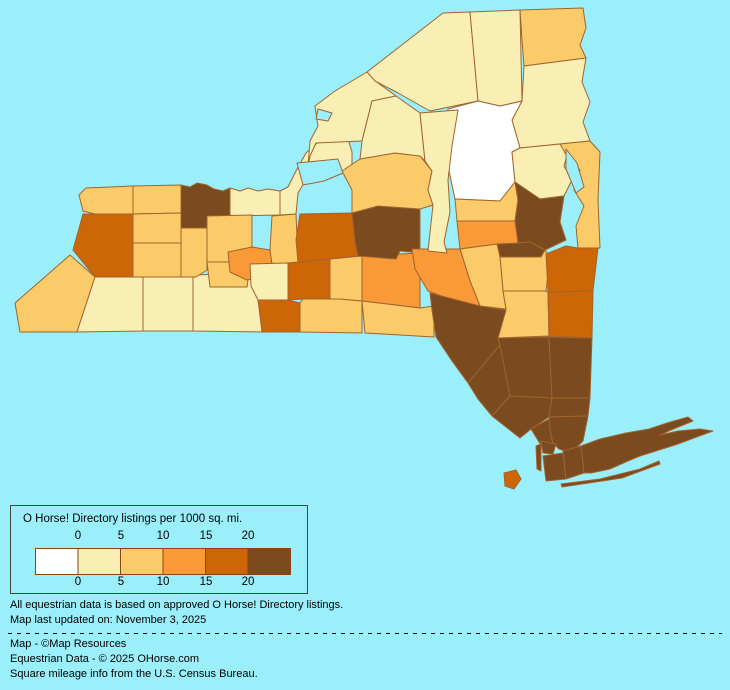  Describe the element at coordinates (365, 633) in the screenshot. I see `divider-dashed` at that location.